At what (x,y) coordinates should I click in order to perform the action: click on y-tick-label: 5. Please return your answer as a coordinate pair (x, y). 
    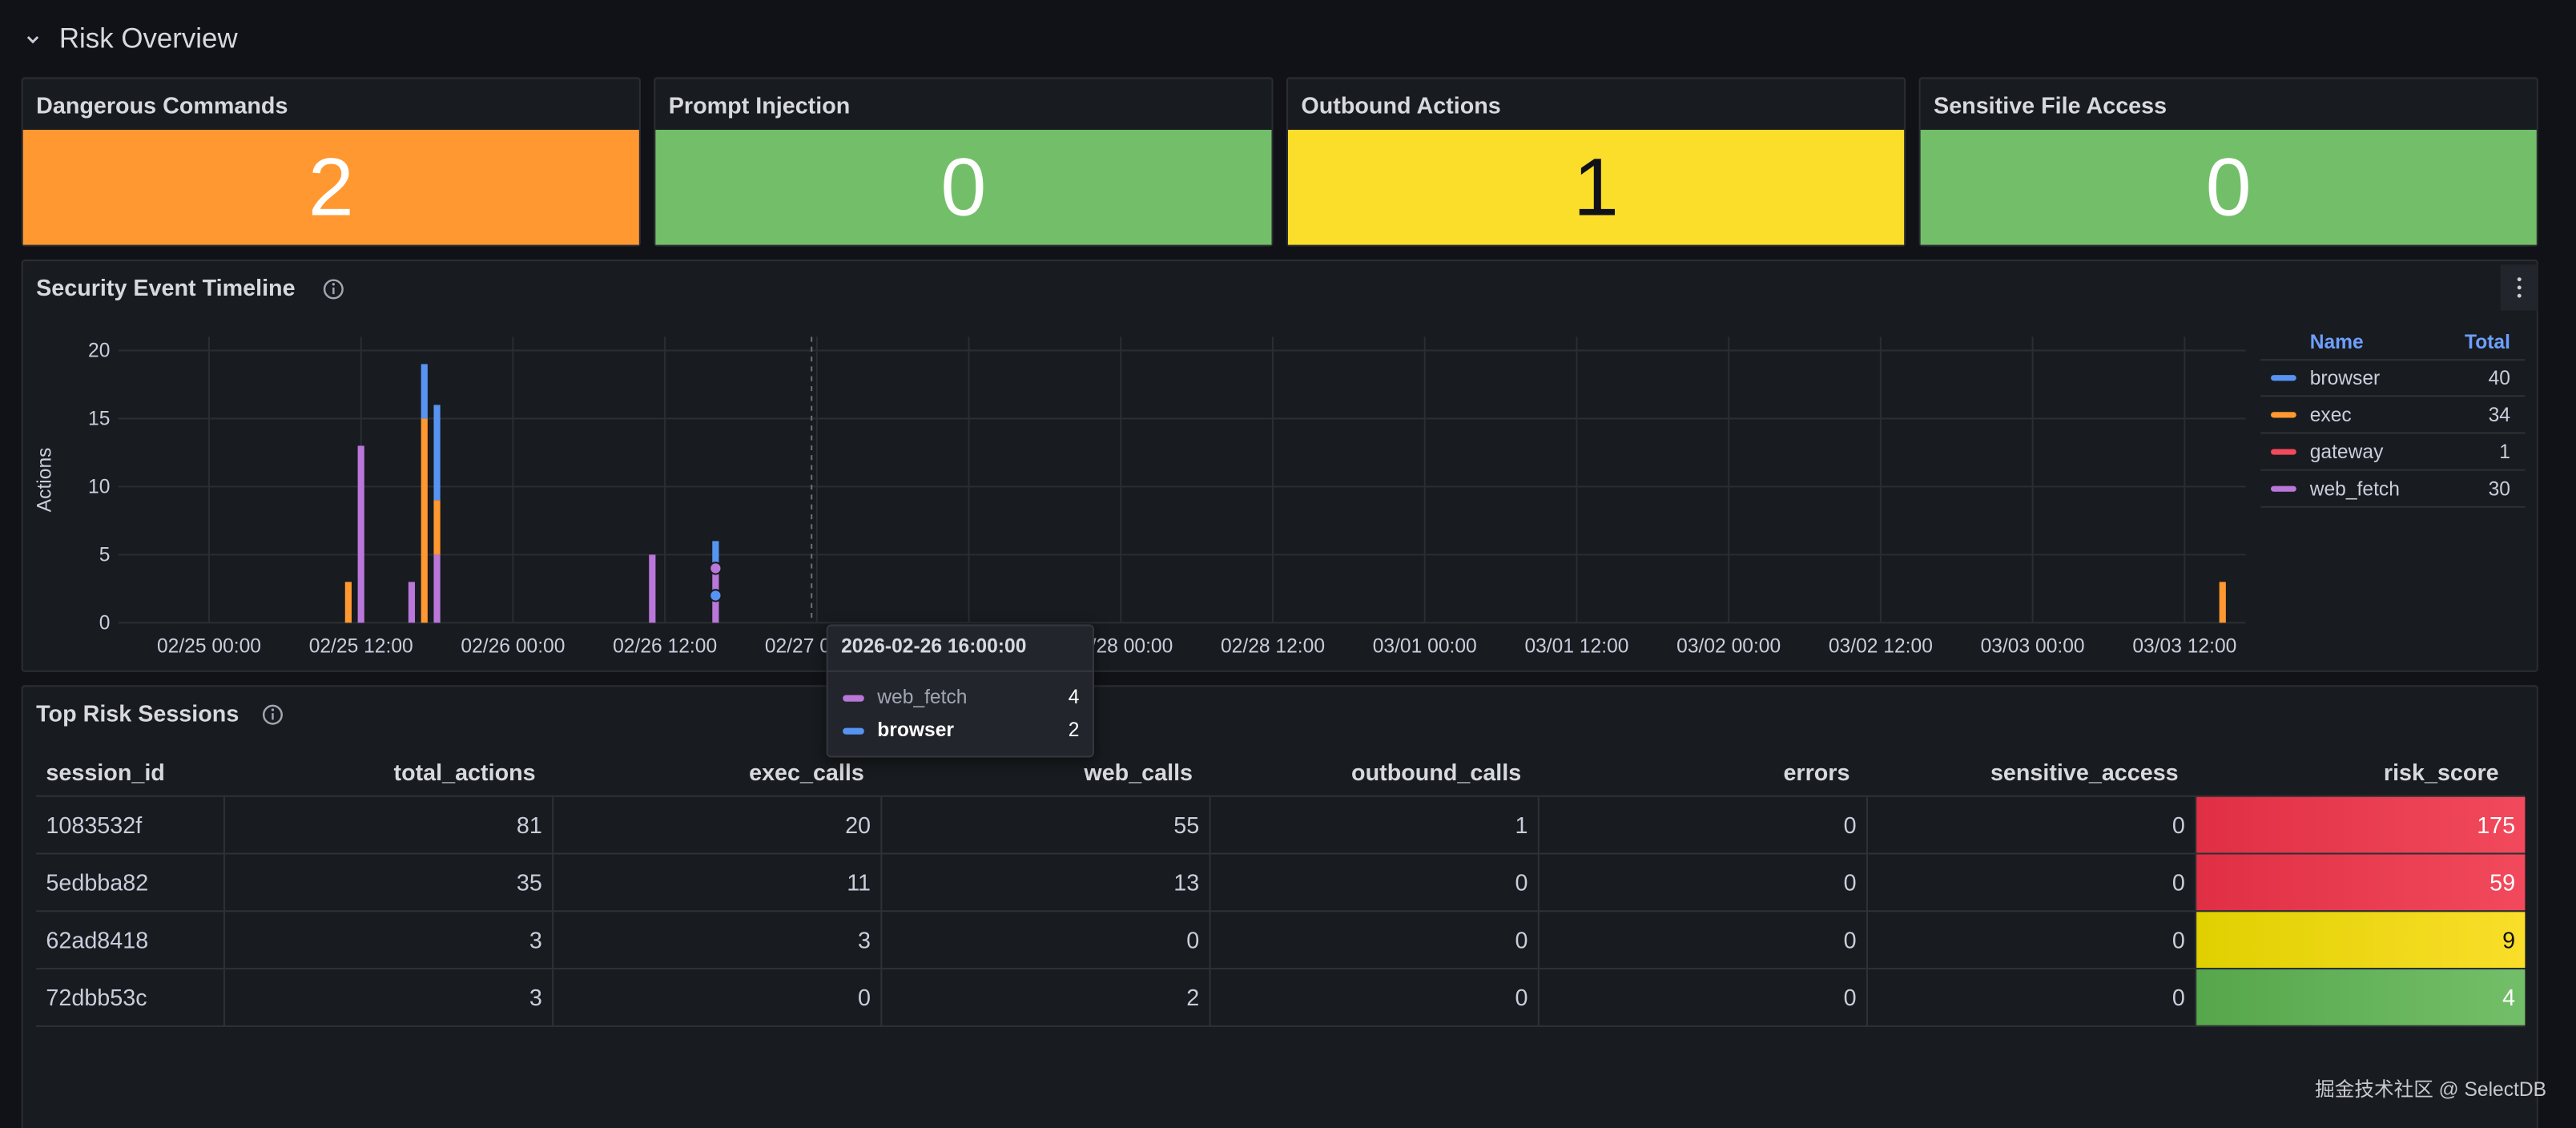
    Looking at the image, I should click on (105, 555).